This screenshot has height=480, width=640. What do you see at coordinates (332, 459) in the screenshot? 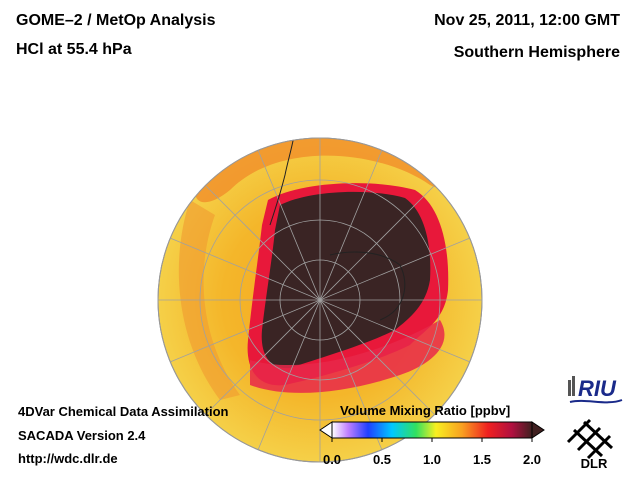
I see `colorbar-tick: 0.0` at bounding box center [332, 459].